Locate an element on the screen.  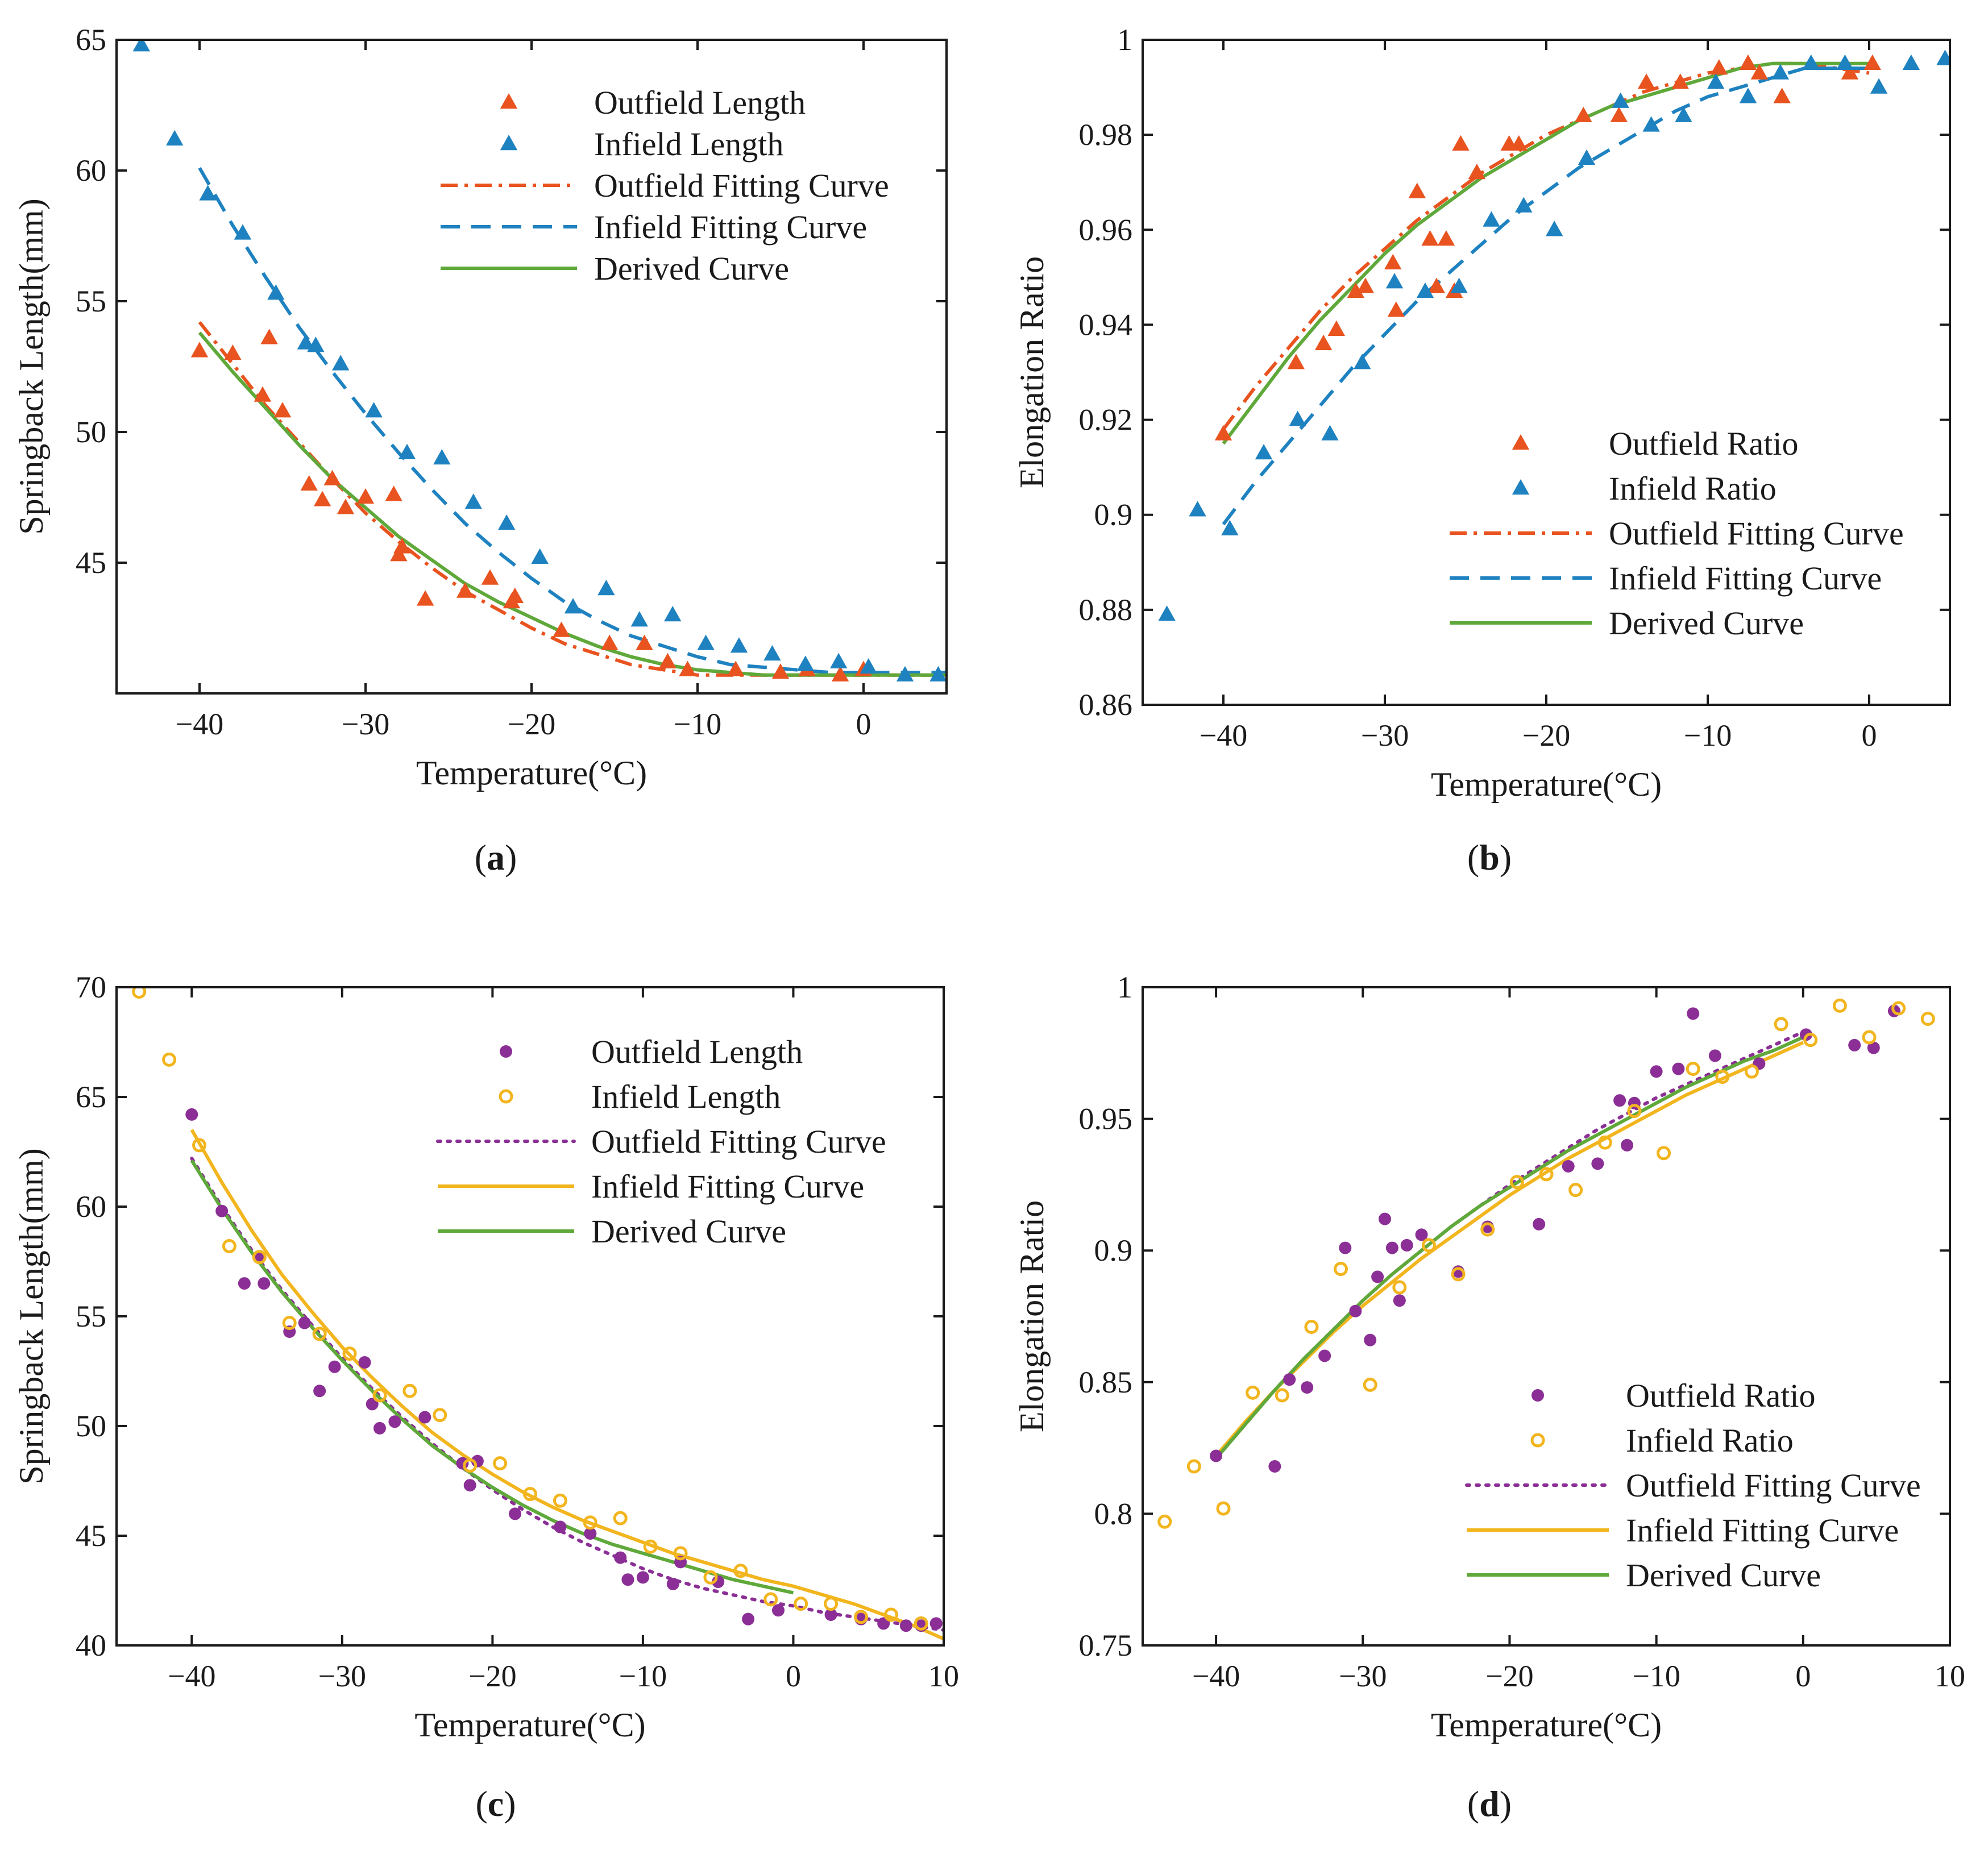
legend-label: Infield Fitting Curve is located at coordinates (730, 227).